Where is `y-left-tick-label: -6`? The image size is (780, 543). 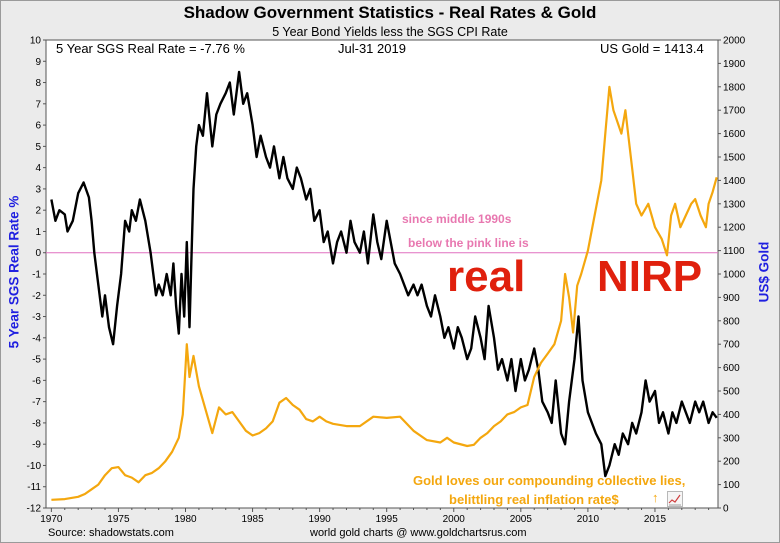
y-left-tick-label: -6 is located at coordinates (36, 381).